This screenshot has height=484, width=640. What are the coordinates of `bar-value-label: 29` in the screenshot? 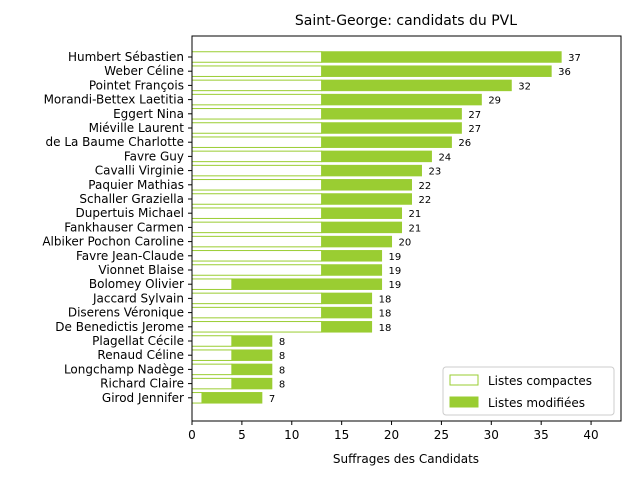 It's located at (494, 101).